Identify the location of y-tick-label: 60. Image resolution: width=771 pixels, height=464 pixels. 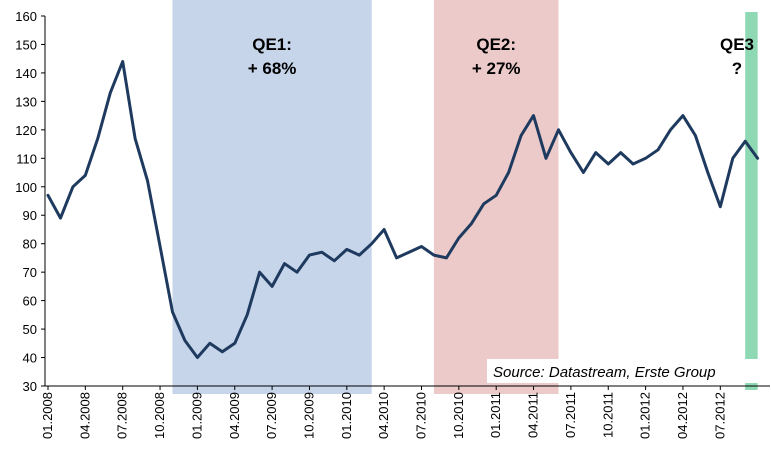
(30, 301).